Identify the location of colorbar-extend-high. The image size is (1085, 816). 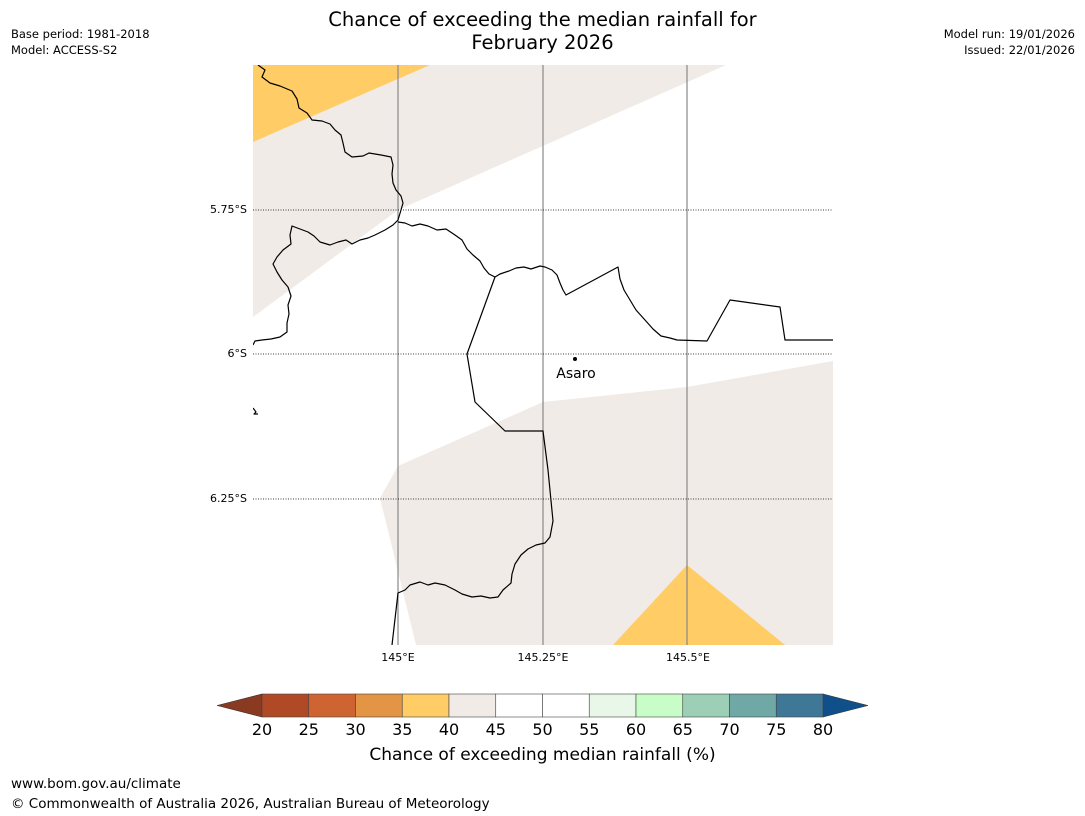
(845, 705).